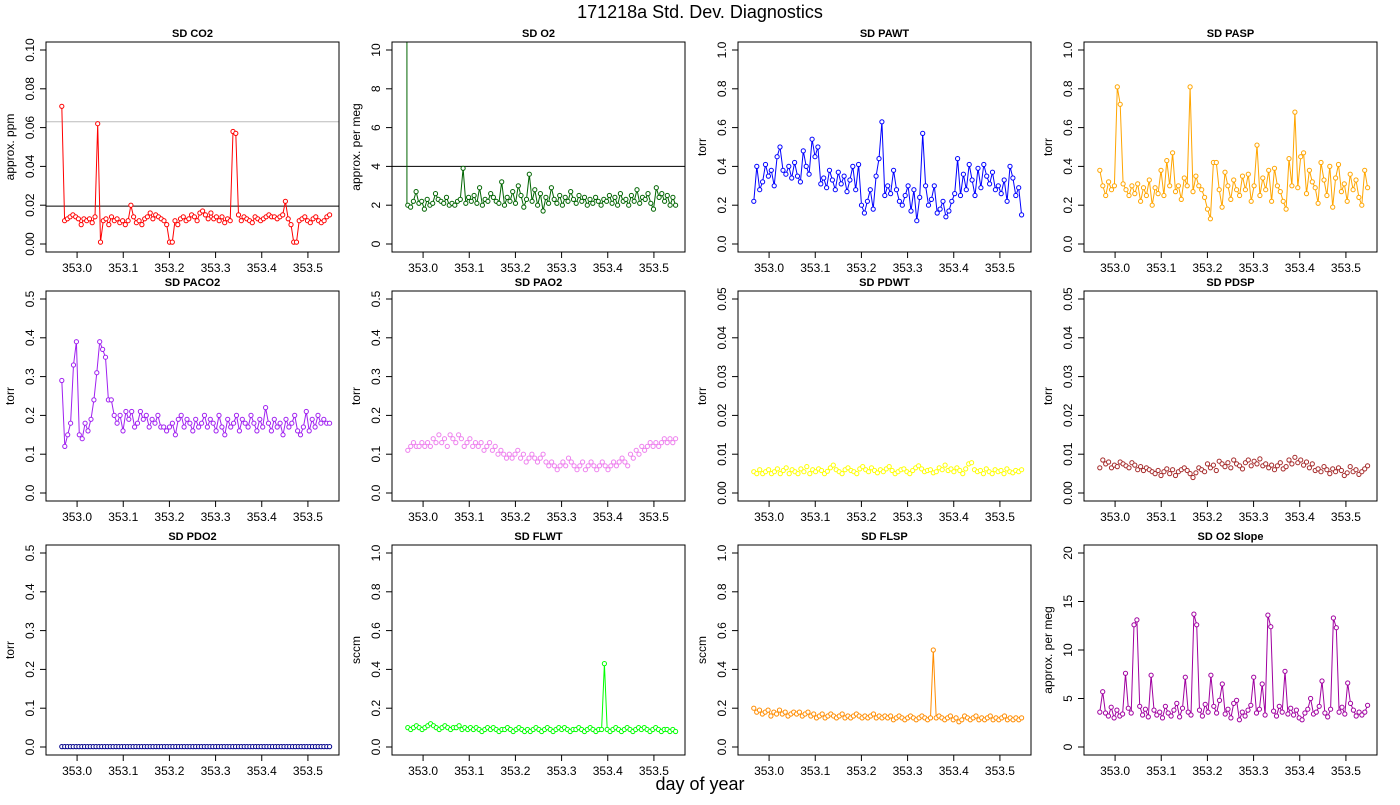  I want to click on y-tick-label: 0.04, so click(30, 166).